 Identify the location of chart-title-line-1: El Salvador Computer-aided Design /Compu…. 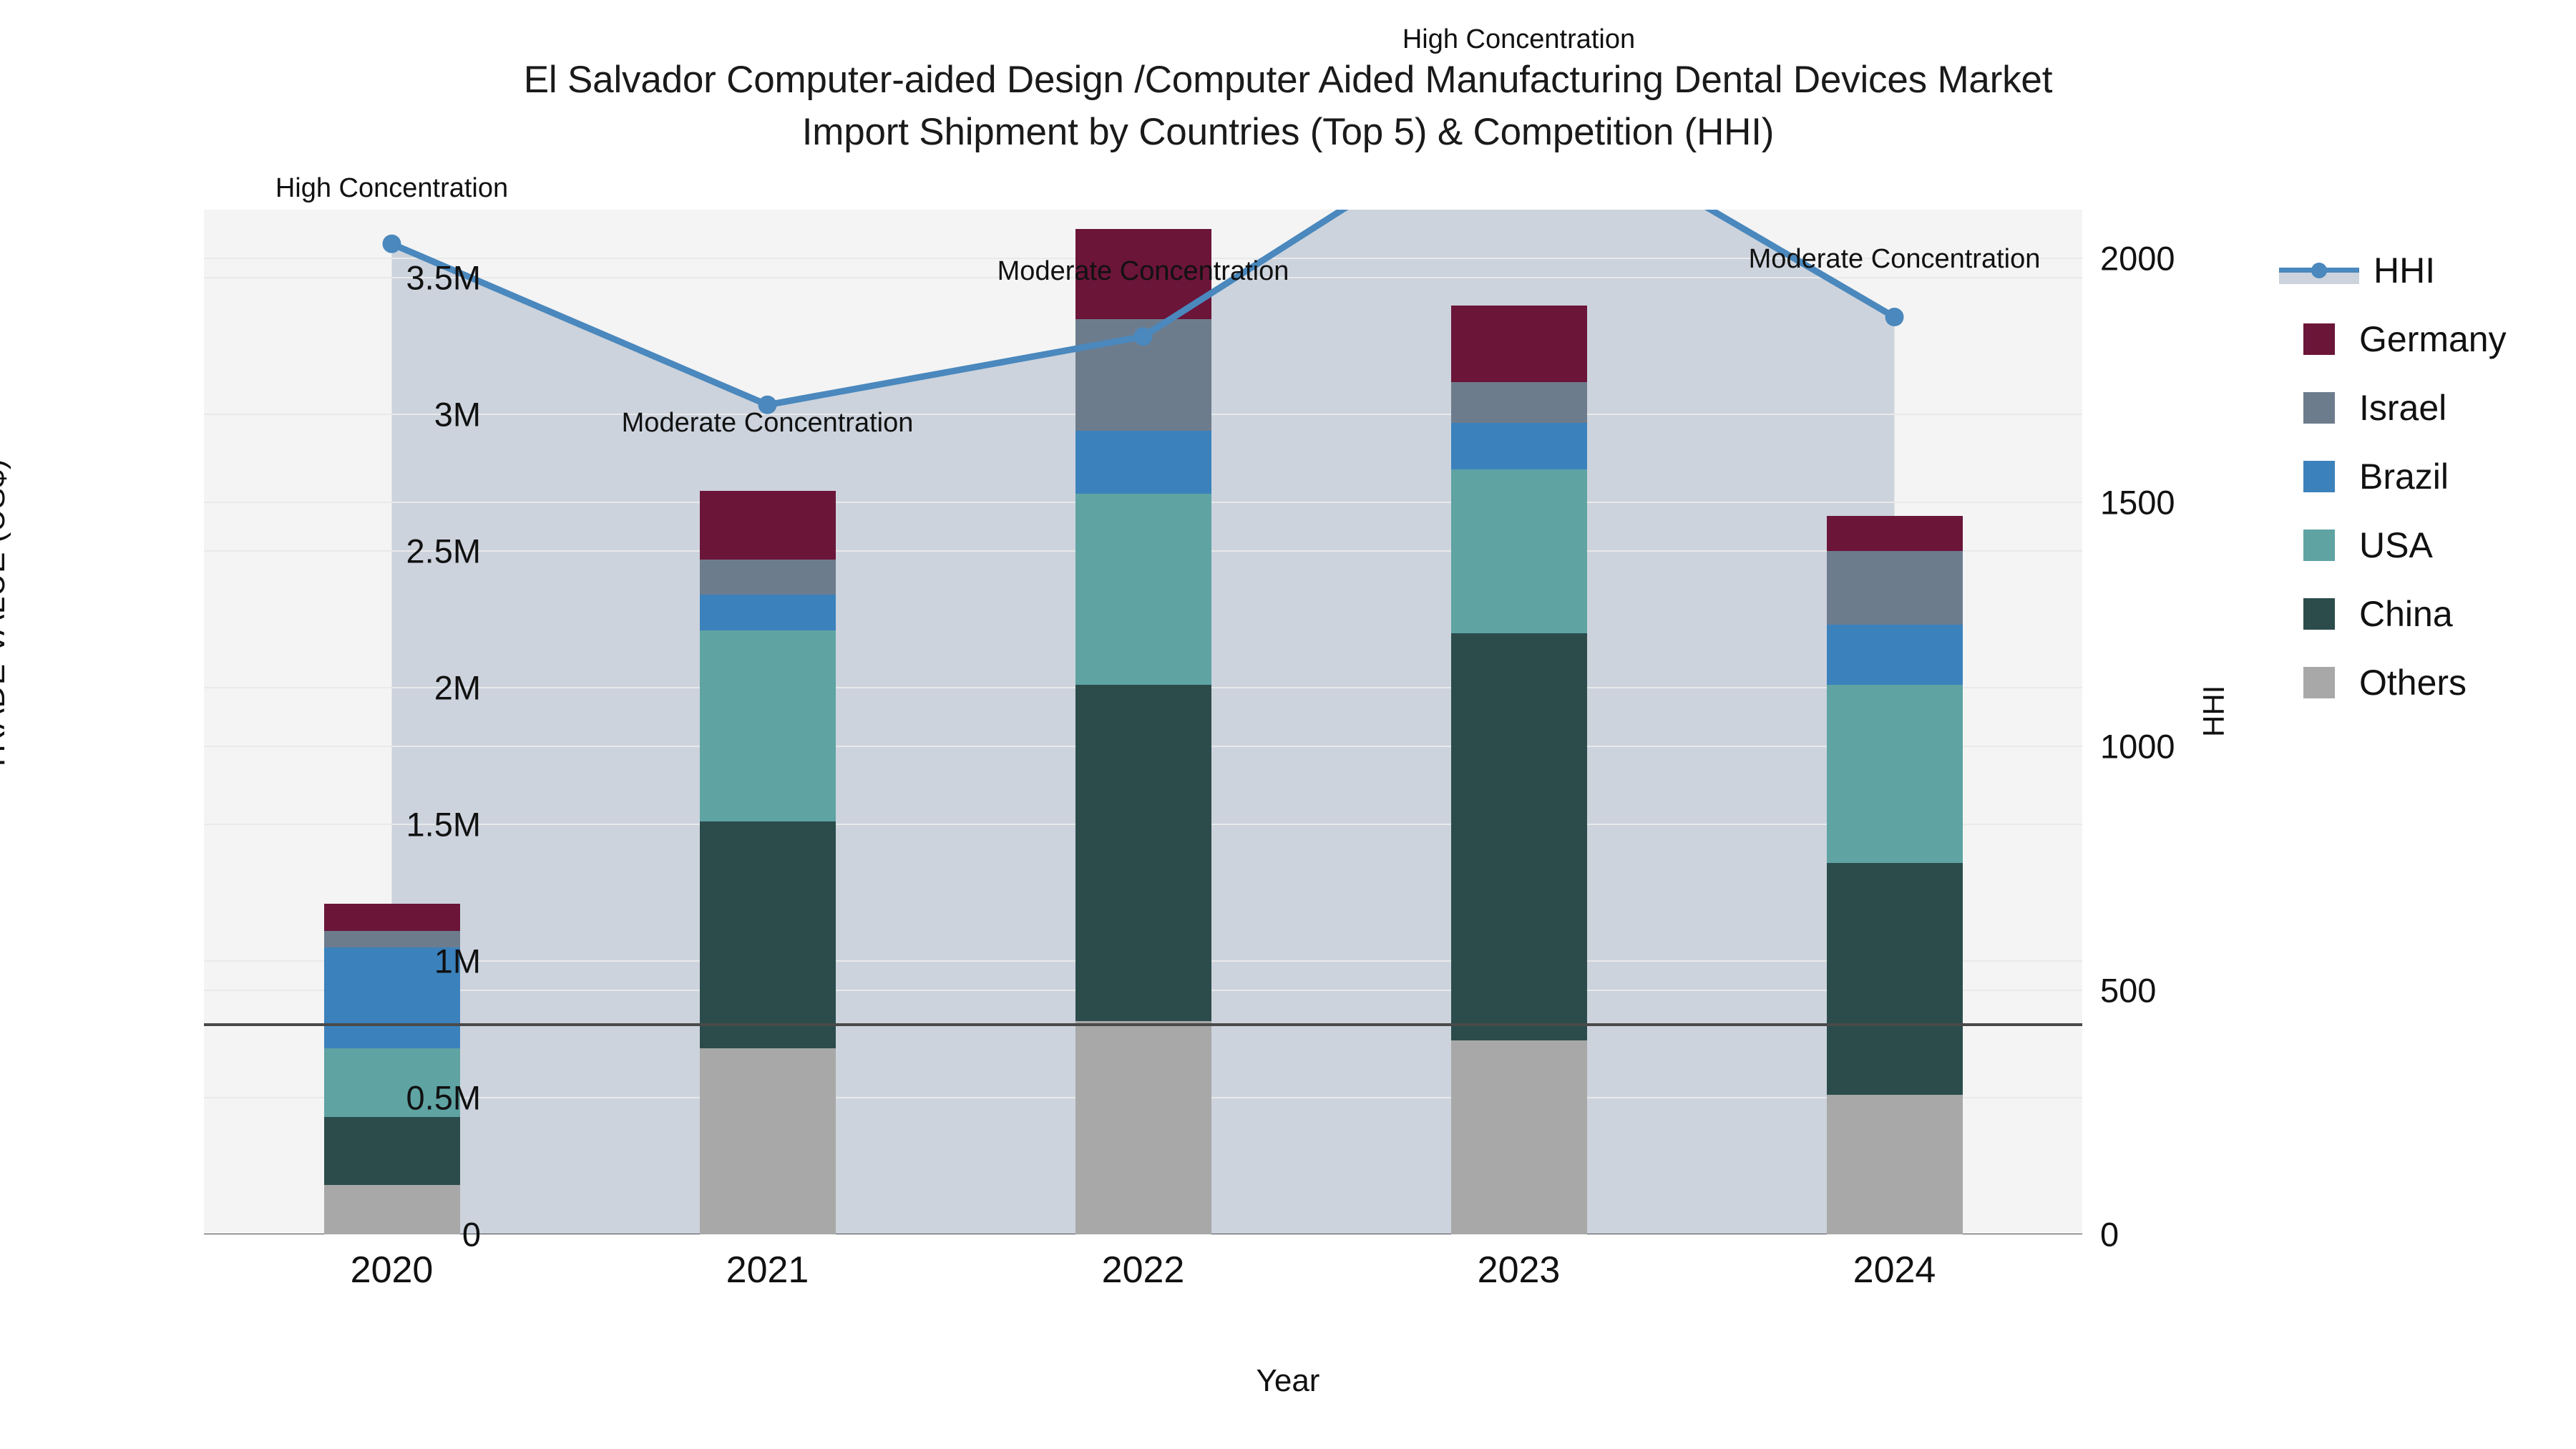
(1288, 80).